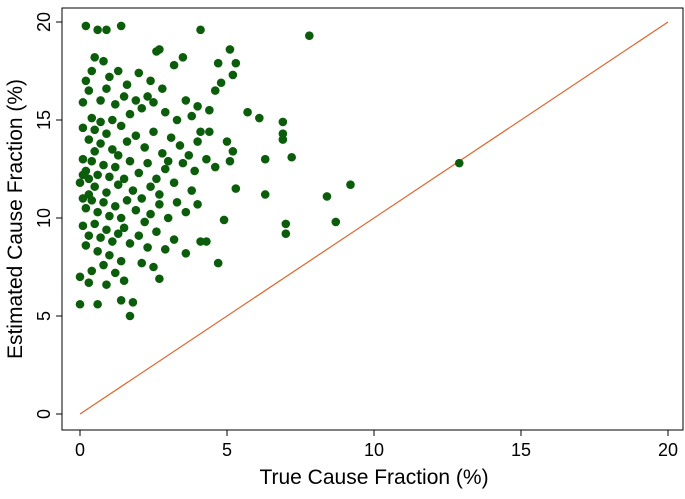  What do you see at coordinates (521, 450) in the screenshot?
I see `x-tick-label: 15` at bounding box center [521, 450].